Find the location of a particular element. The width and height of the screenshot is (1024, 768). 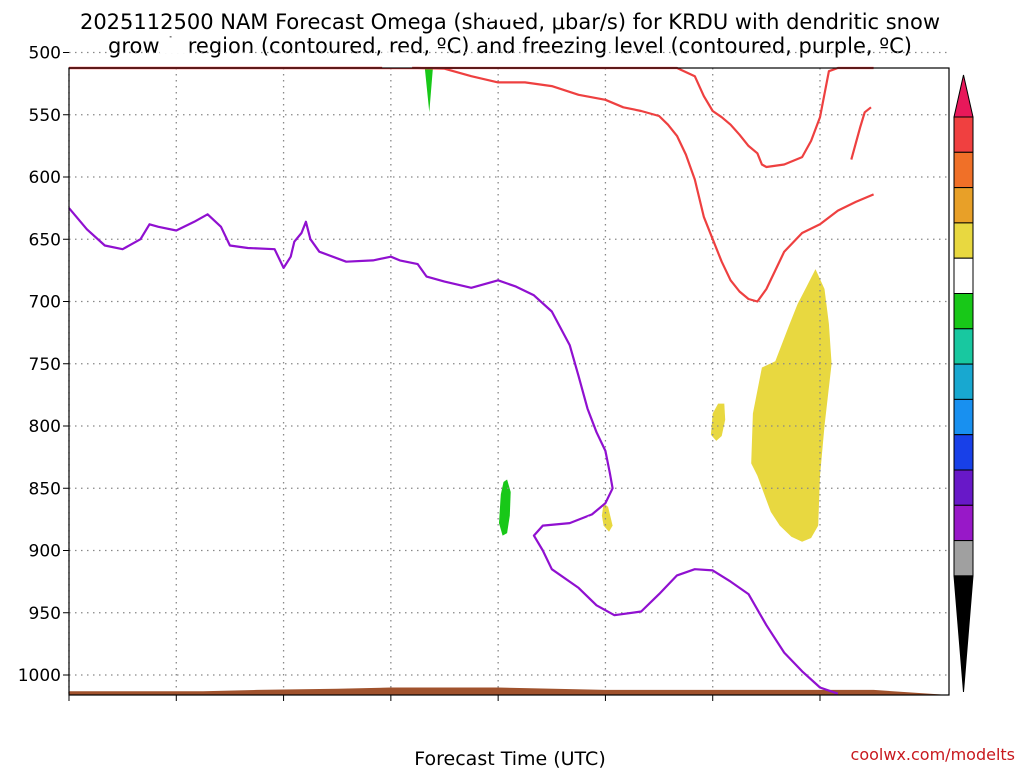

y-tick-label-750: 750 is located at coordinates (45, 365).